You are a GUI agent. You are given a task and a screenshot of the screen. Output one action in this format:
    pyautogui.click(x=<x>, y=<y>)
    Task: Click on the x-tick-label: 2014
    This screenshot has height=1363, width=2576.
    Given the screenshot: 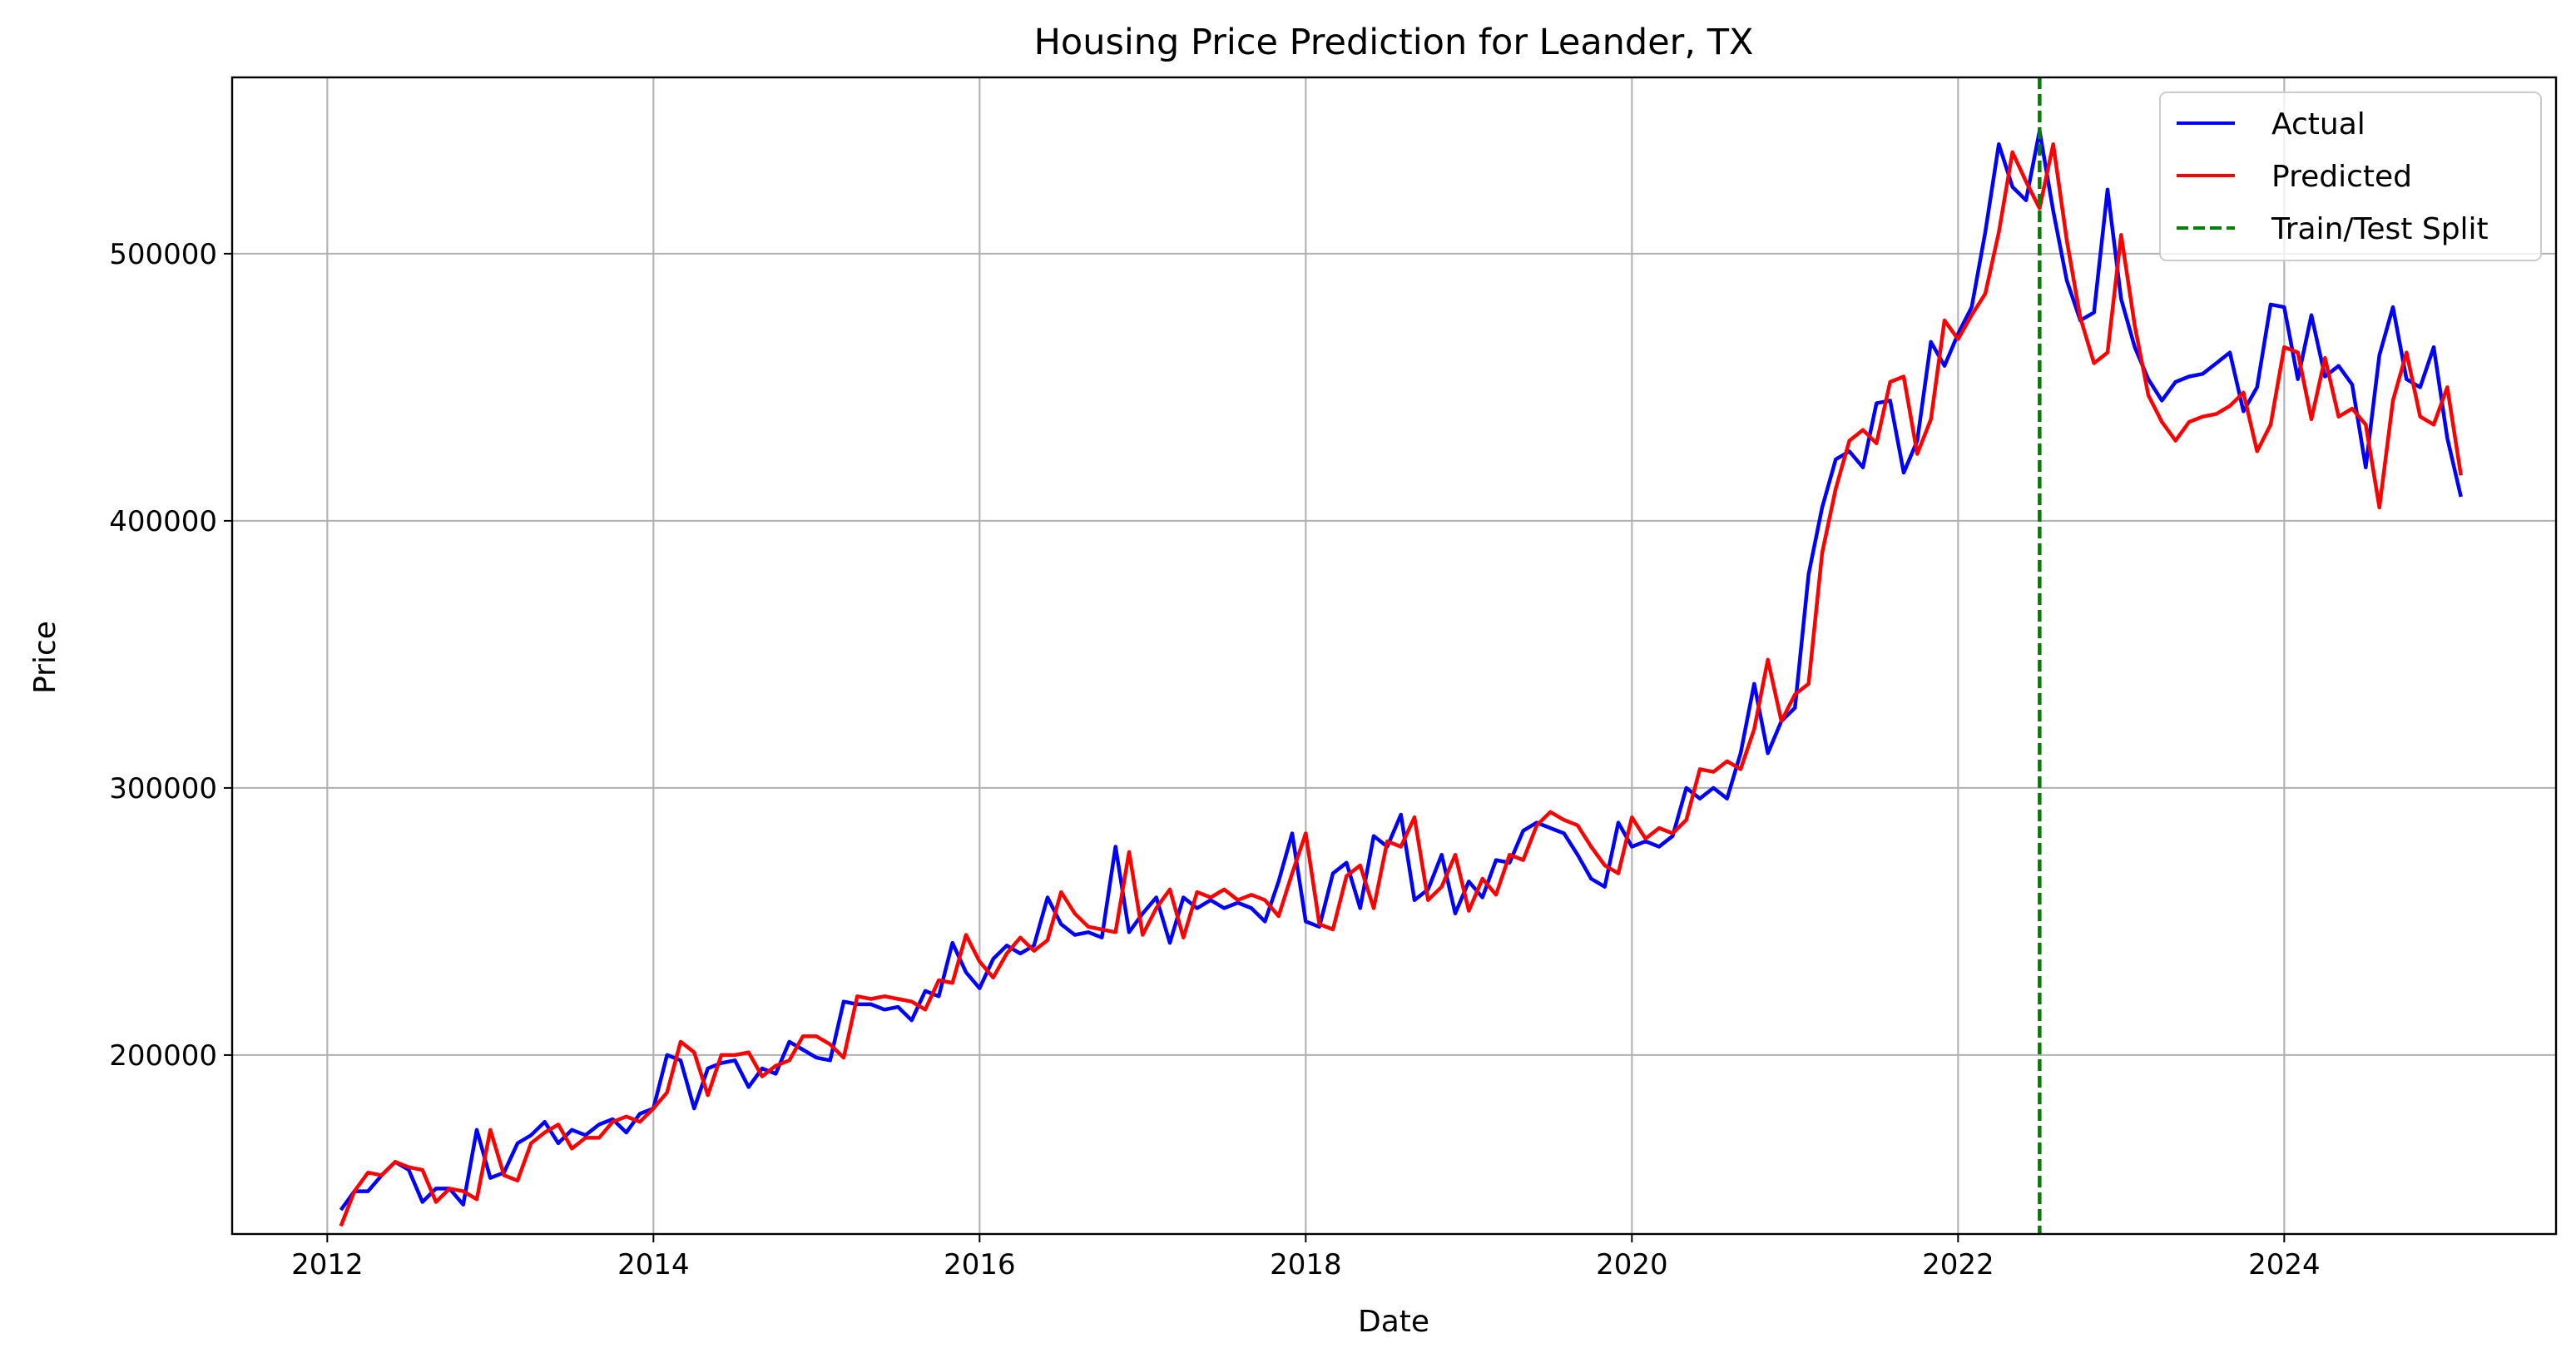 What is the action you would take?
    pyautogui.click(x=653, y=1264)
    